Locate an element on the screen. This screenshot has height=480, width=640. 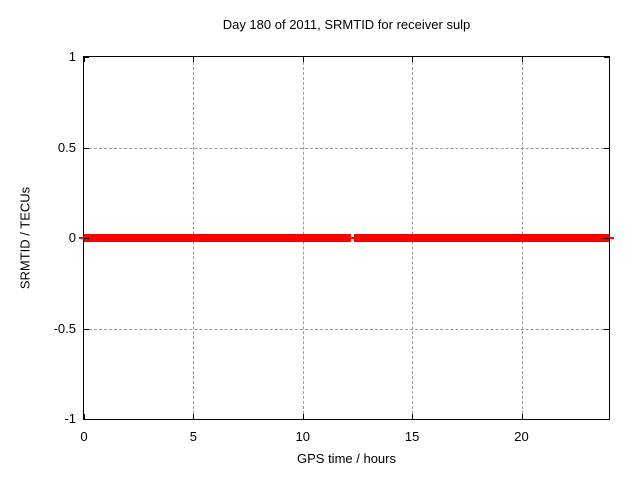
y-tick-label: -1 is located at coordinates (70, 418).